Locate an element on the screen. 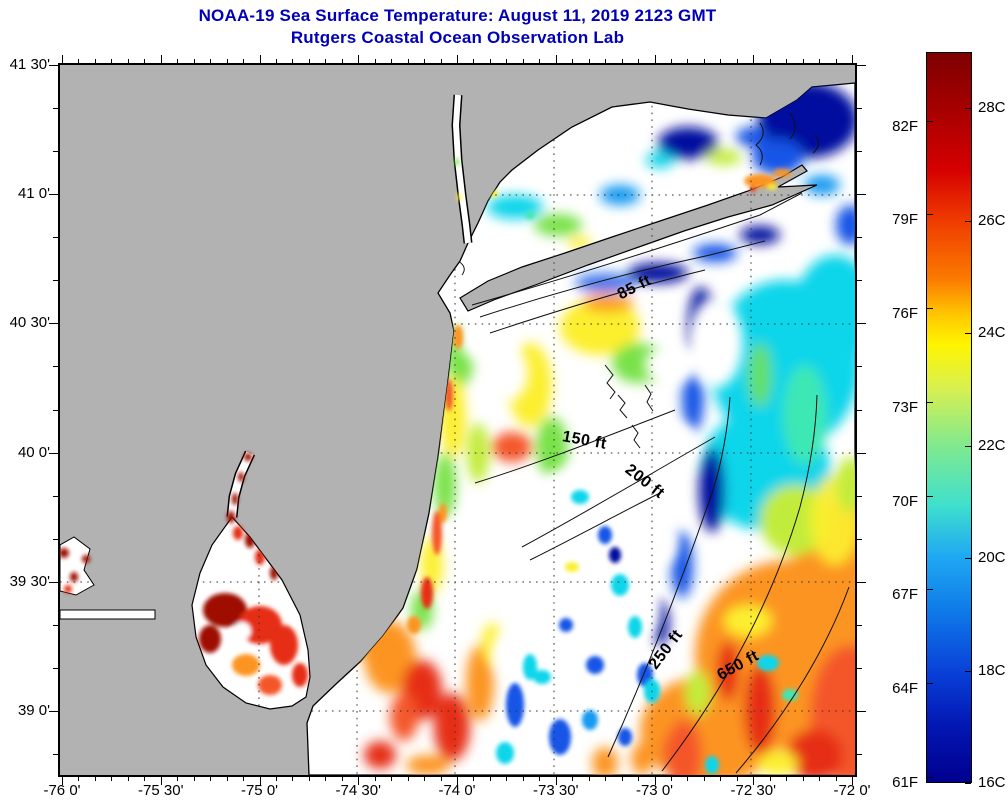  colorbar is located at coordinates (949, 417).